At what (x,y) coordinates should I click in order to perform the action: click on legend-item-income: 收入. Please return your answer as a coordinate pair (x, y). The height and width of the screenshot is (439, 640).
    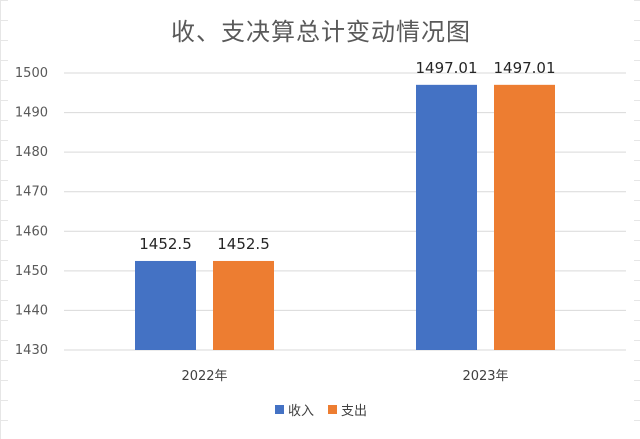
    Looking at the image, I should click on (294, 409).